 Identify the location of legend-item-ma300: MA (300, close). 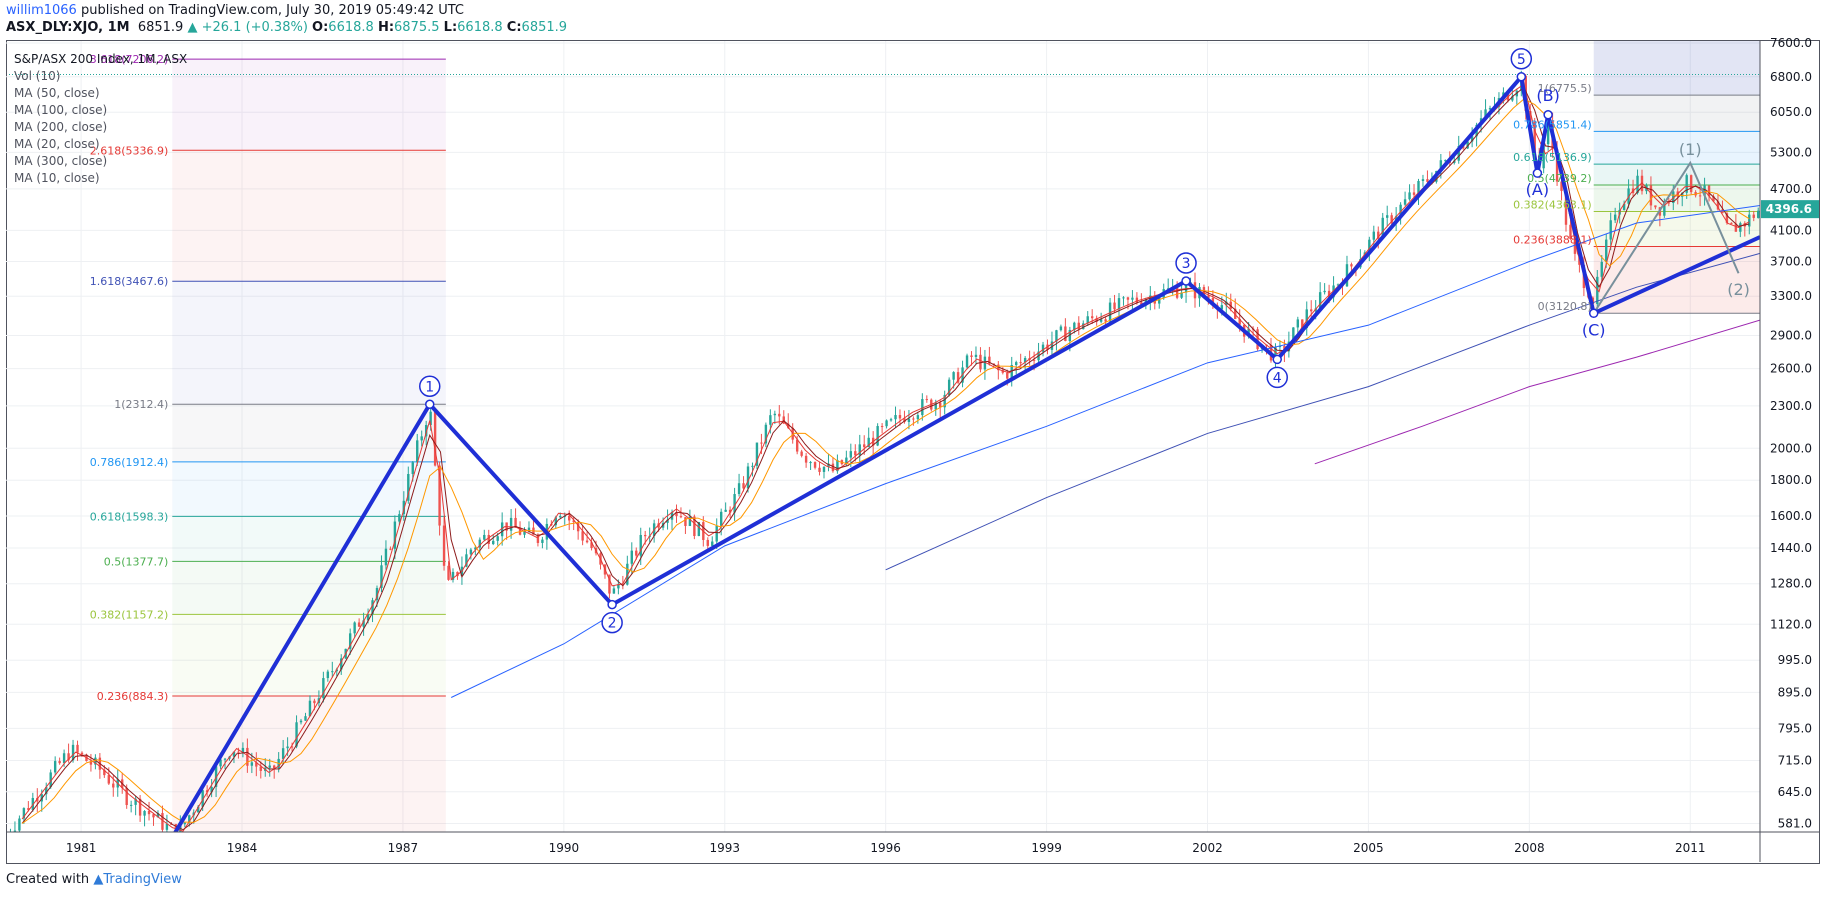
(61, 161).